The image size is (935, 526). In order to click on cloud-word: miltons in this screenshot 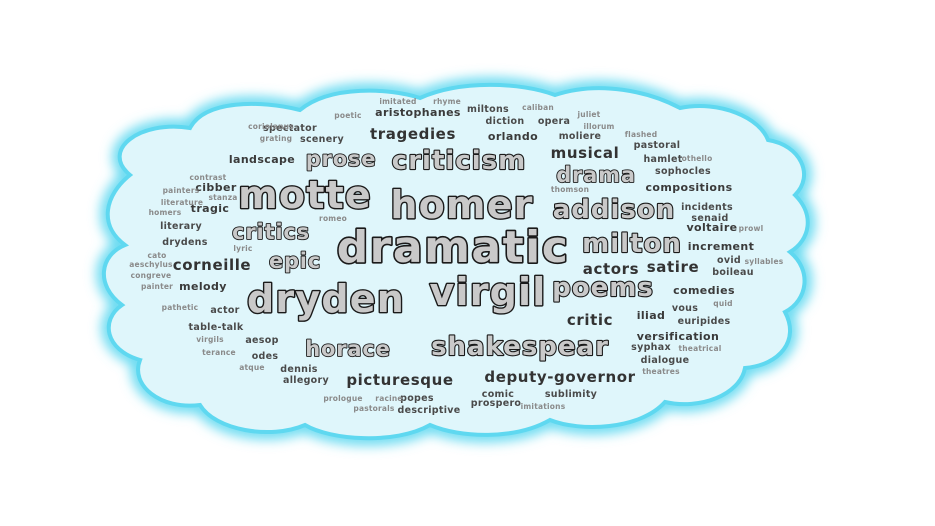, I will do `click(488, 109)`.